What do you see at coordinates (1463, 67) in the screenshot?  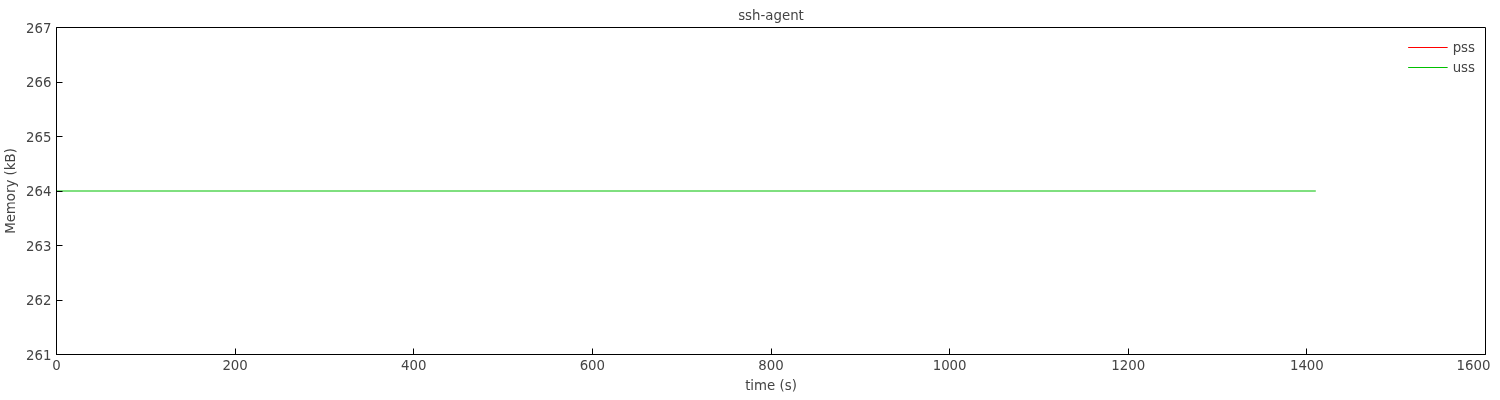 I see `legend-label: uss` at bounding box center [1463, 67].